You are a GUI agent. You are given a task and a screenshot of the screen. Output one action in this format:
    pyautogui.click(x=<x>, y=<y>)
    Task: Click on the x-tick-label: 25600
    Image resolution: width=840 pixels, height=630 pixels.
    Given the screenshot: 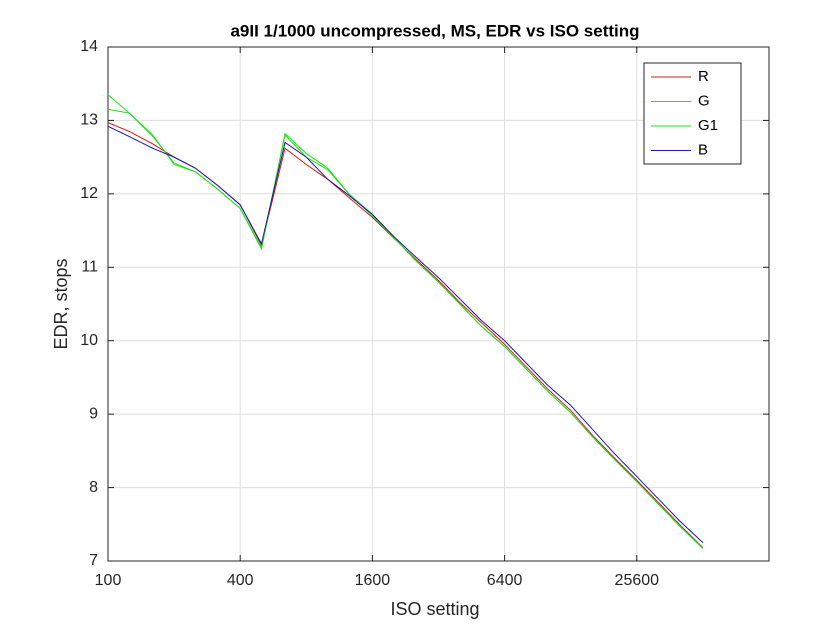 What is the action you would take?
    pyautogui.click(x=637, y=580)
    